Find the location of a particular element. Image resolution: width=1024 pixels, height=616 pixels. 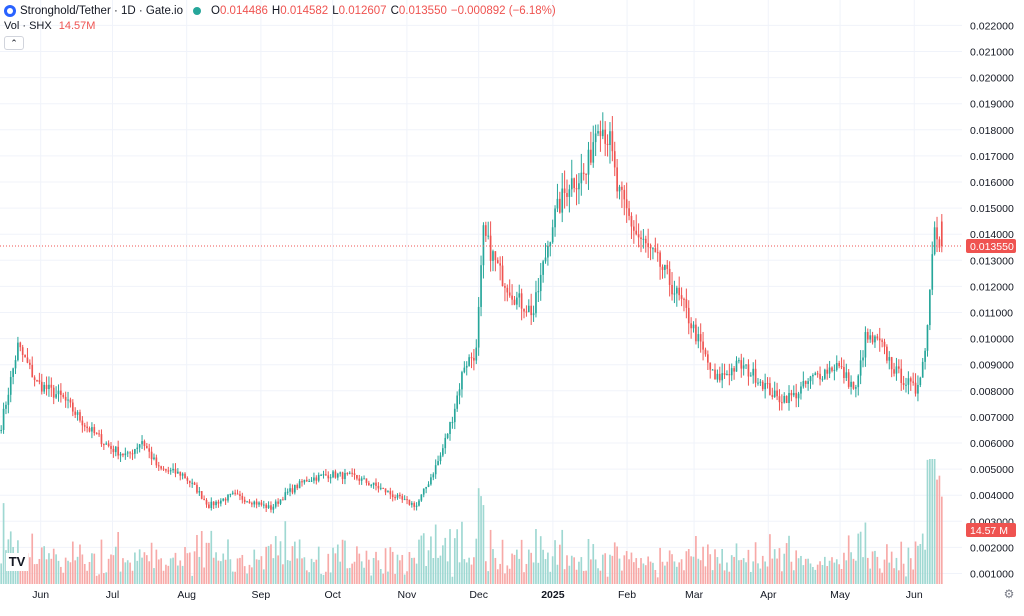

volume-label: Vol · SHX is located at coordinates (28, 26).